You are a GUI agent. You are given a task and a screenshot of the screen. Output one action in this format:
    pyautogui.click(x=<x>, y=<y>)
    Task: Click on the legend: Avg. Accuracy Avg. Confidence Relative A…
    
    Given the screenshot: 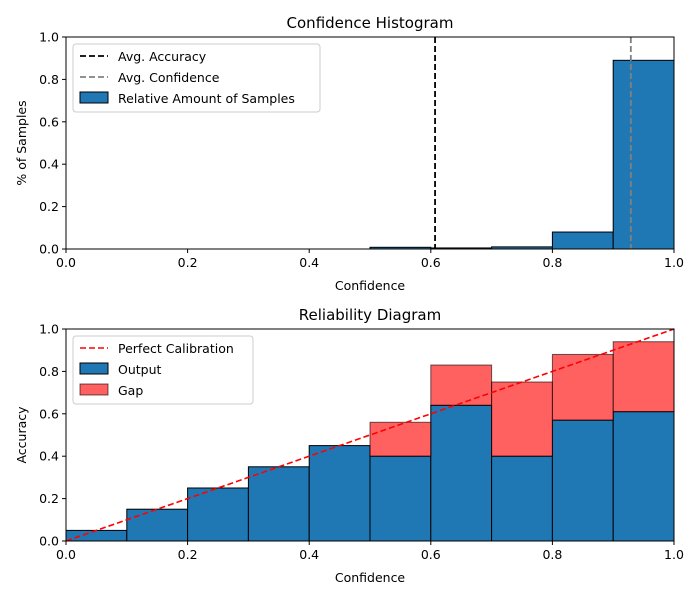 What is the action you would take?
    pyautogui.click(x=196, y=78)
    